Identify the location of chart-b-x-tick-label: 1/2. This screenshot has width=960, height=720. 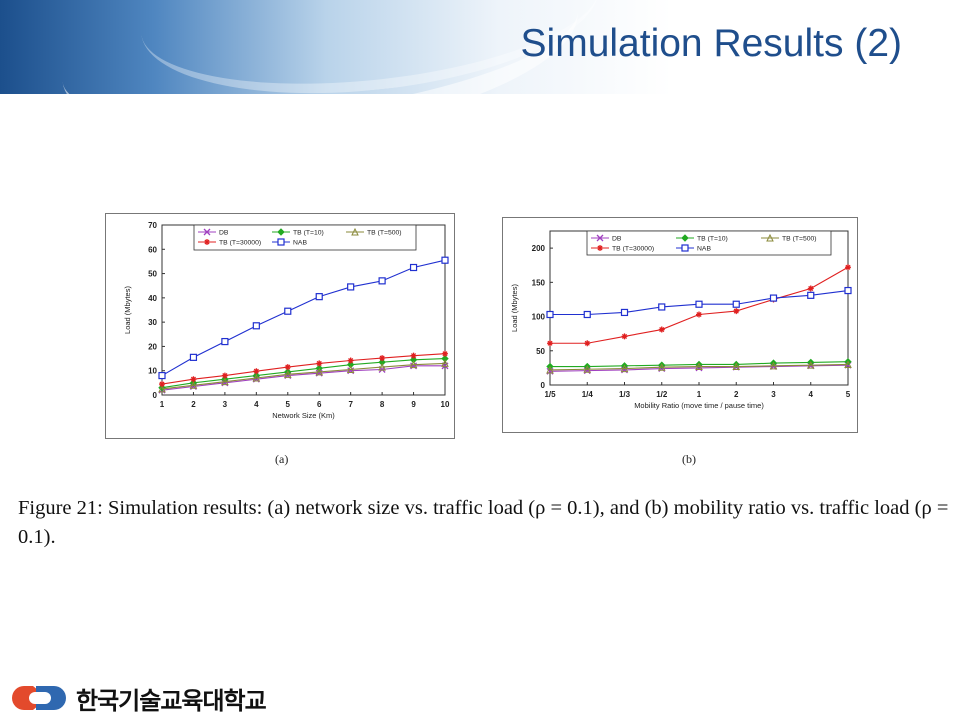
(662, 394).